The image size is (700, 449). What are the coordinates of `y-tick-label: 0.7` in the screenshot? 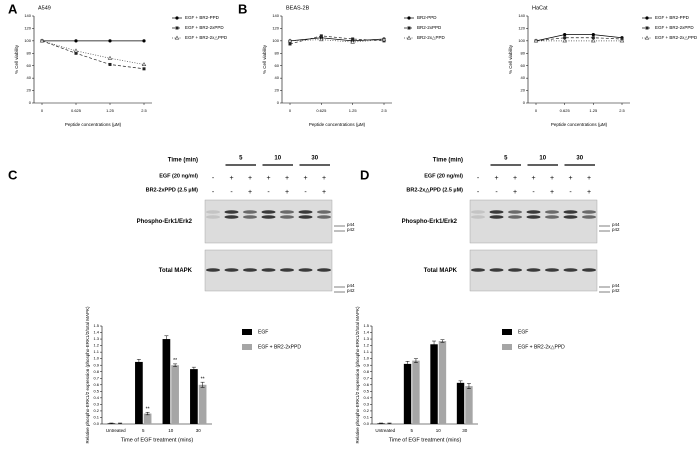 It's located at (366, 377).